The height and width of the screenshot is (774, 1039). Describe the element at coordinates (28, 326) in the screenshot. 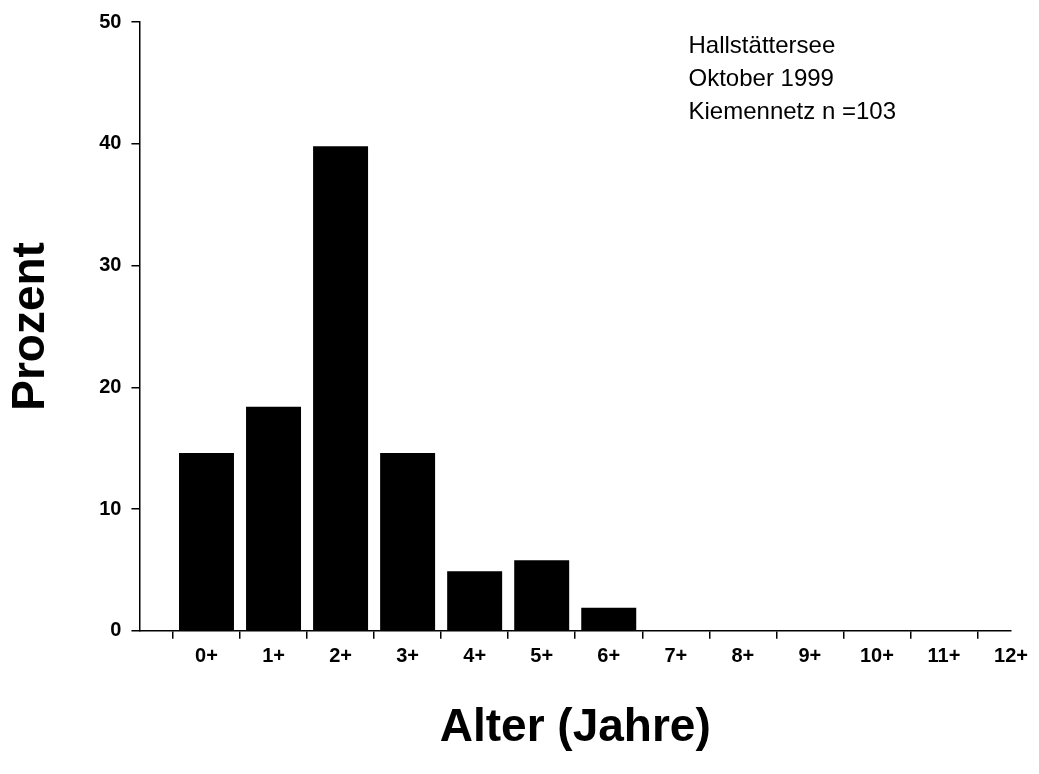

I see `y-axis-title: Prozent` at that location.